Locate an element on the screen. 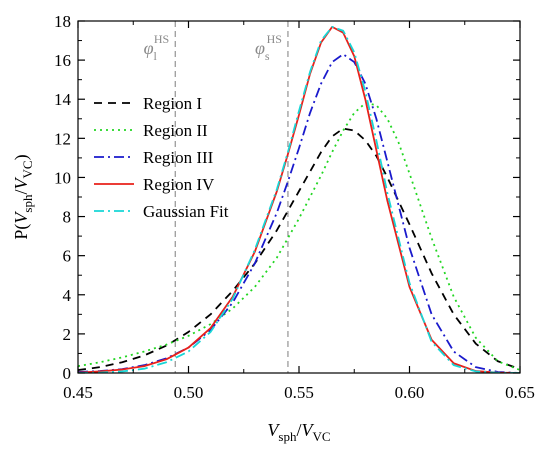 This screenshot has height=449, width=550. y-tick-label: 12 is located at coordinates (62, 138).